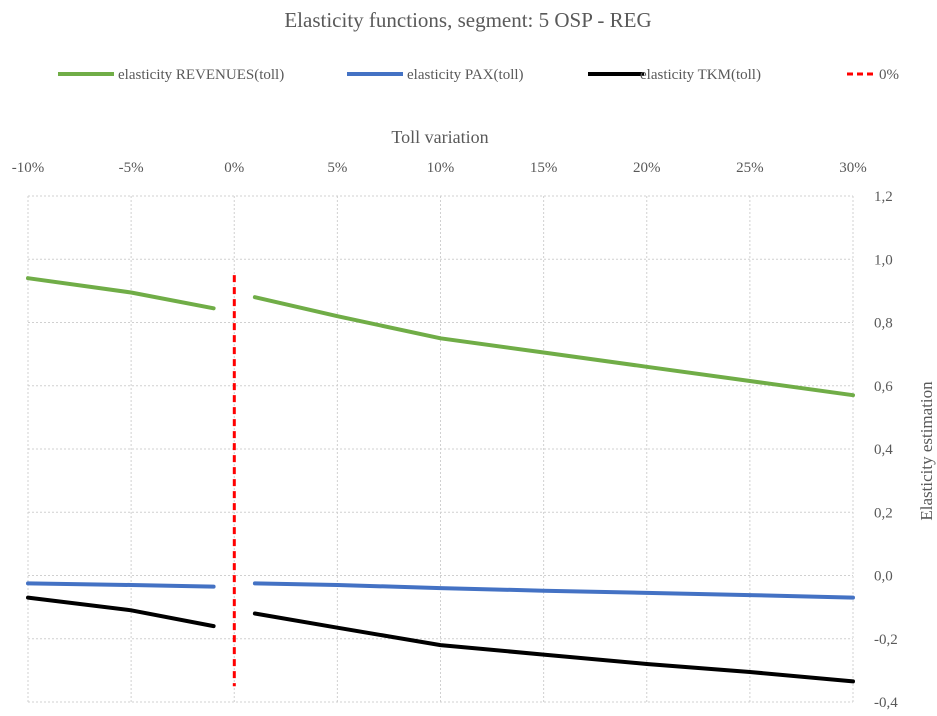 This screenshot has height=716, width=937. Describe the element at coordinates (883, 513) in the screenshot. I see `y-tick-label: 0,2` at that location.